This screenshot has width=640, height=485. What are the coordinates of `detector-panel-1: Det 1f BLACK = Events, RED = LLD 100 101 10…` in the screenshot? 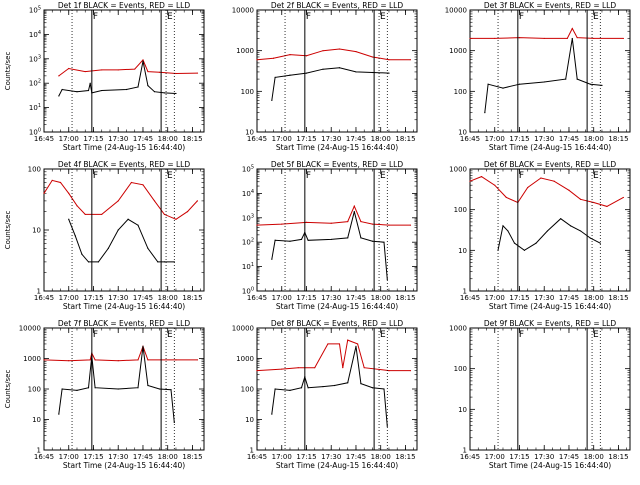 It's located at (104, 76).